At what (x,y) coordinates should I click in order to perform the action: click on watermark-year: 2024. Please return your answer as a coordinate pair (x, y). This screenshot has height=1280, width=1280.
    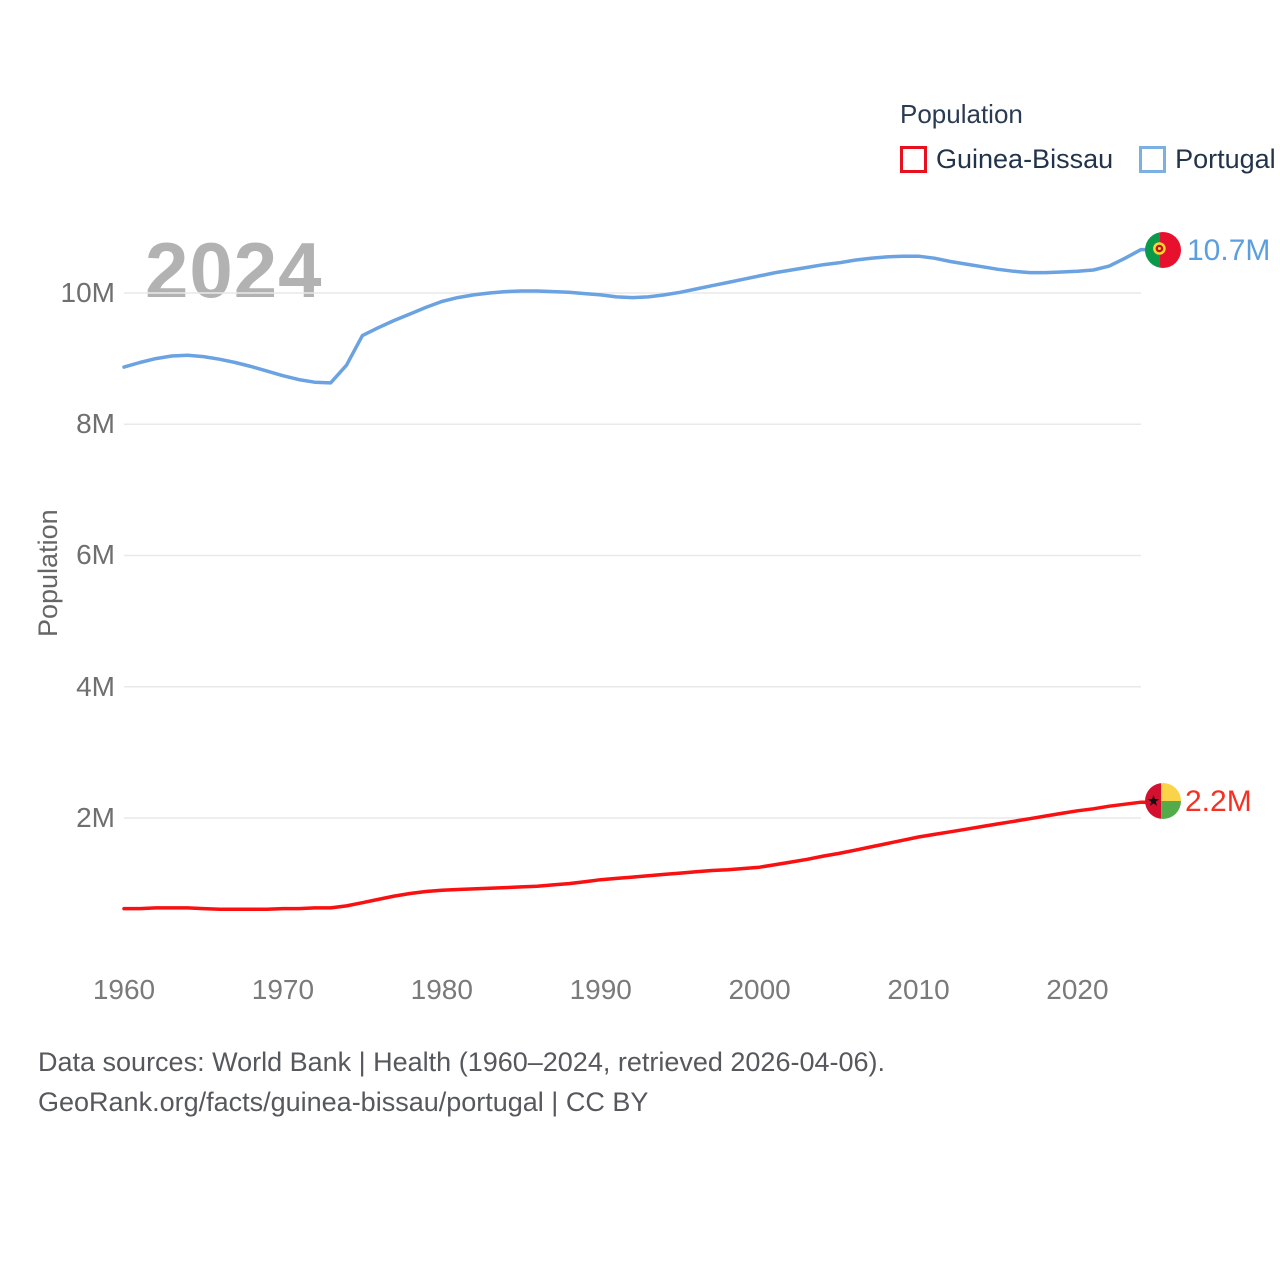
    Looking at the image, I should click on (234, 270).